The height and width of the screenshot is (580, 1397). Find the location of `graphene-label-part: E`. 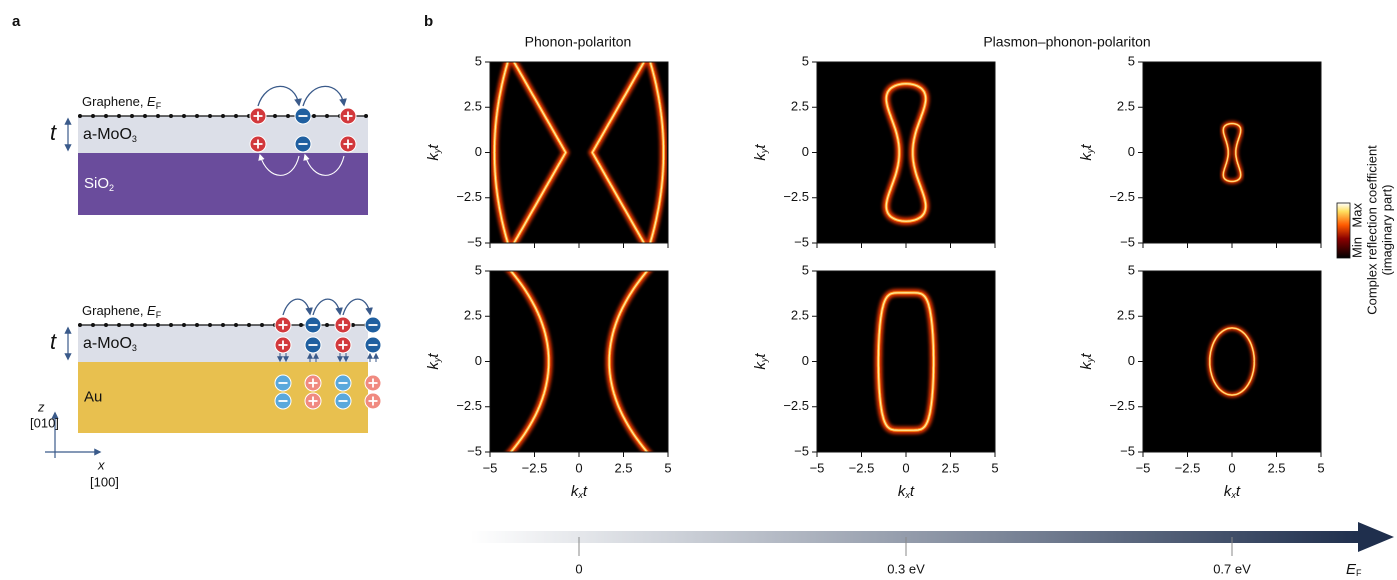

graphene-label-part: E is located at coordinates (151, 101).